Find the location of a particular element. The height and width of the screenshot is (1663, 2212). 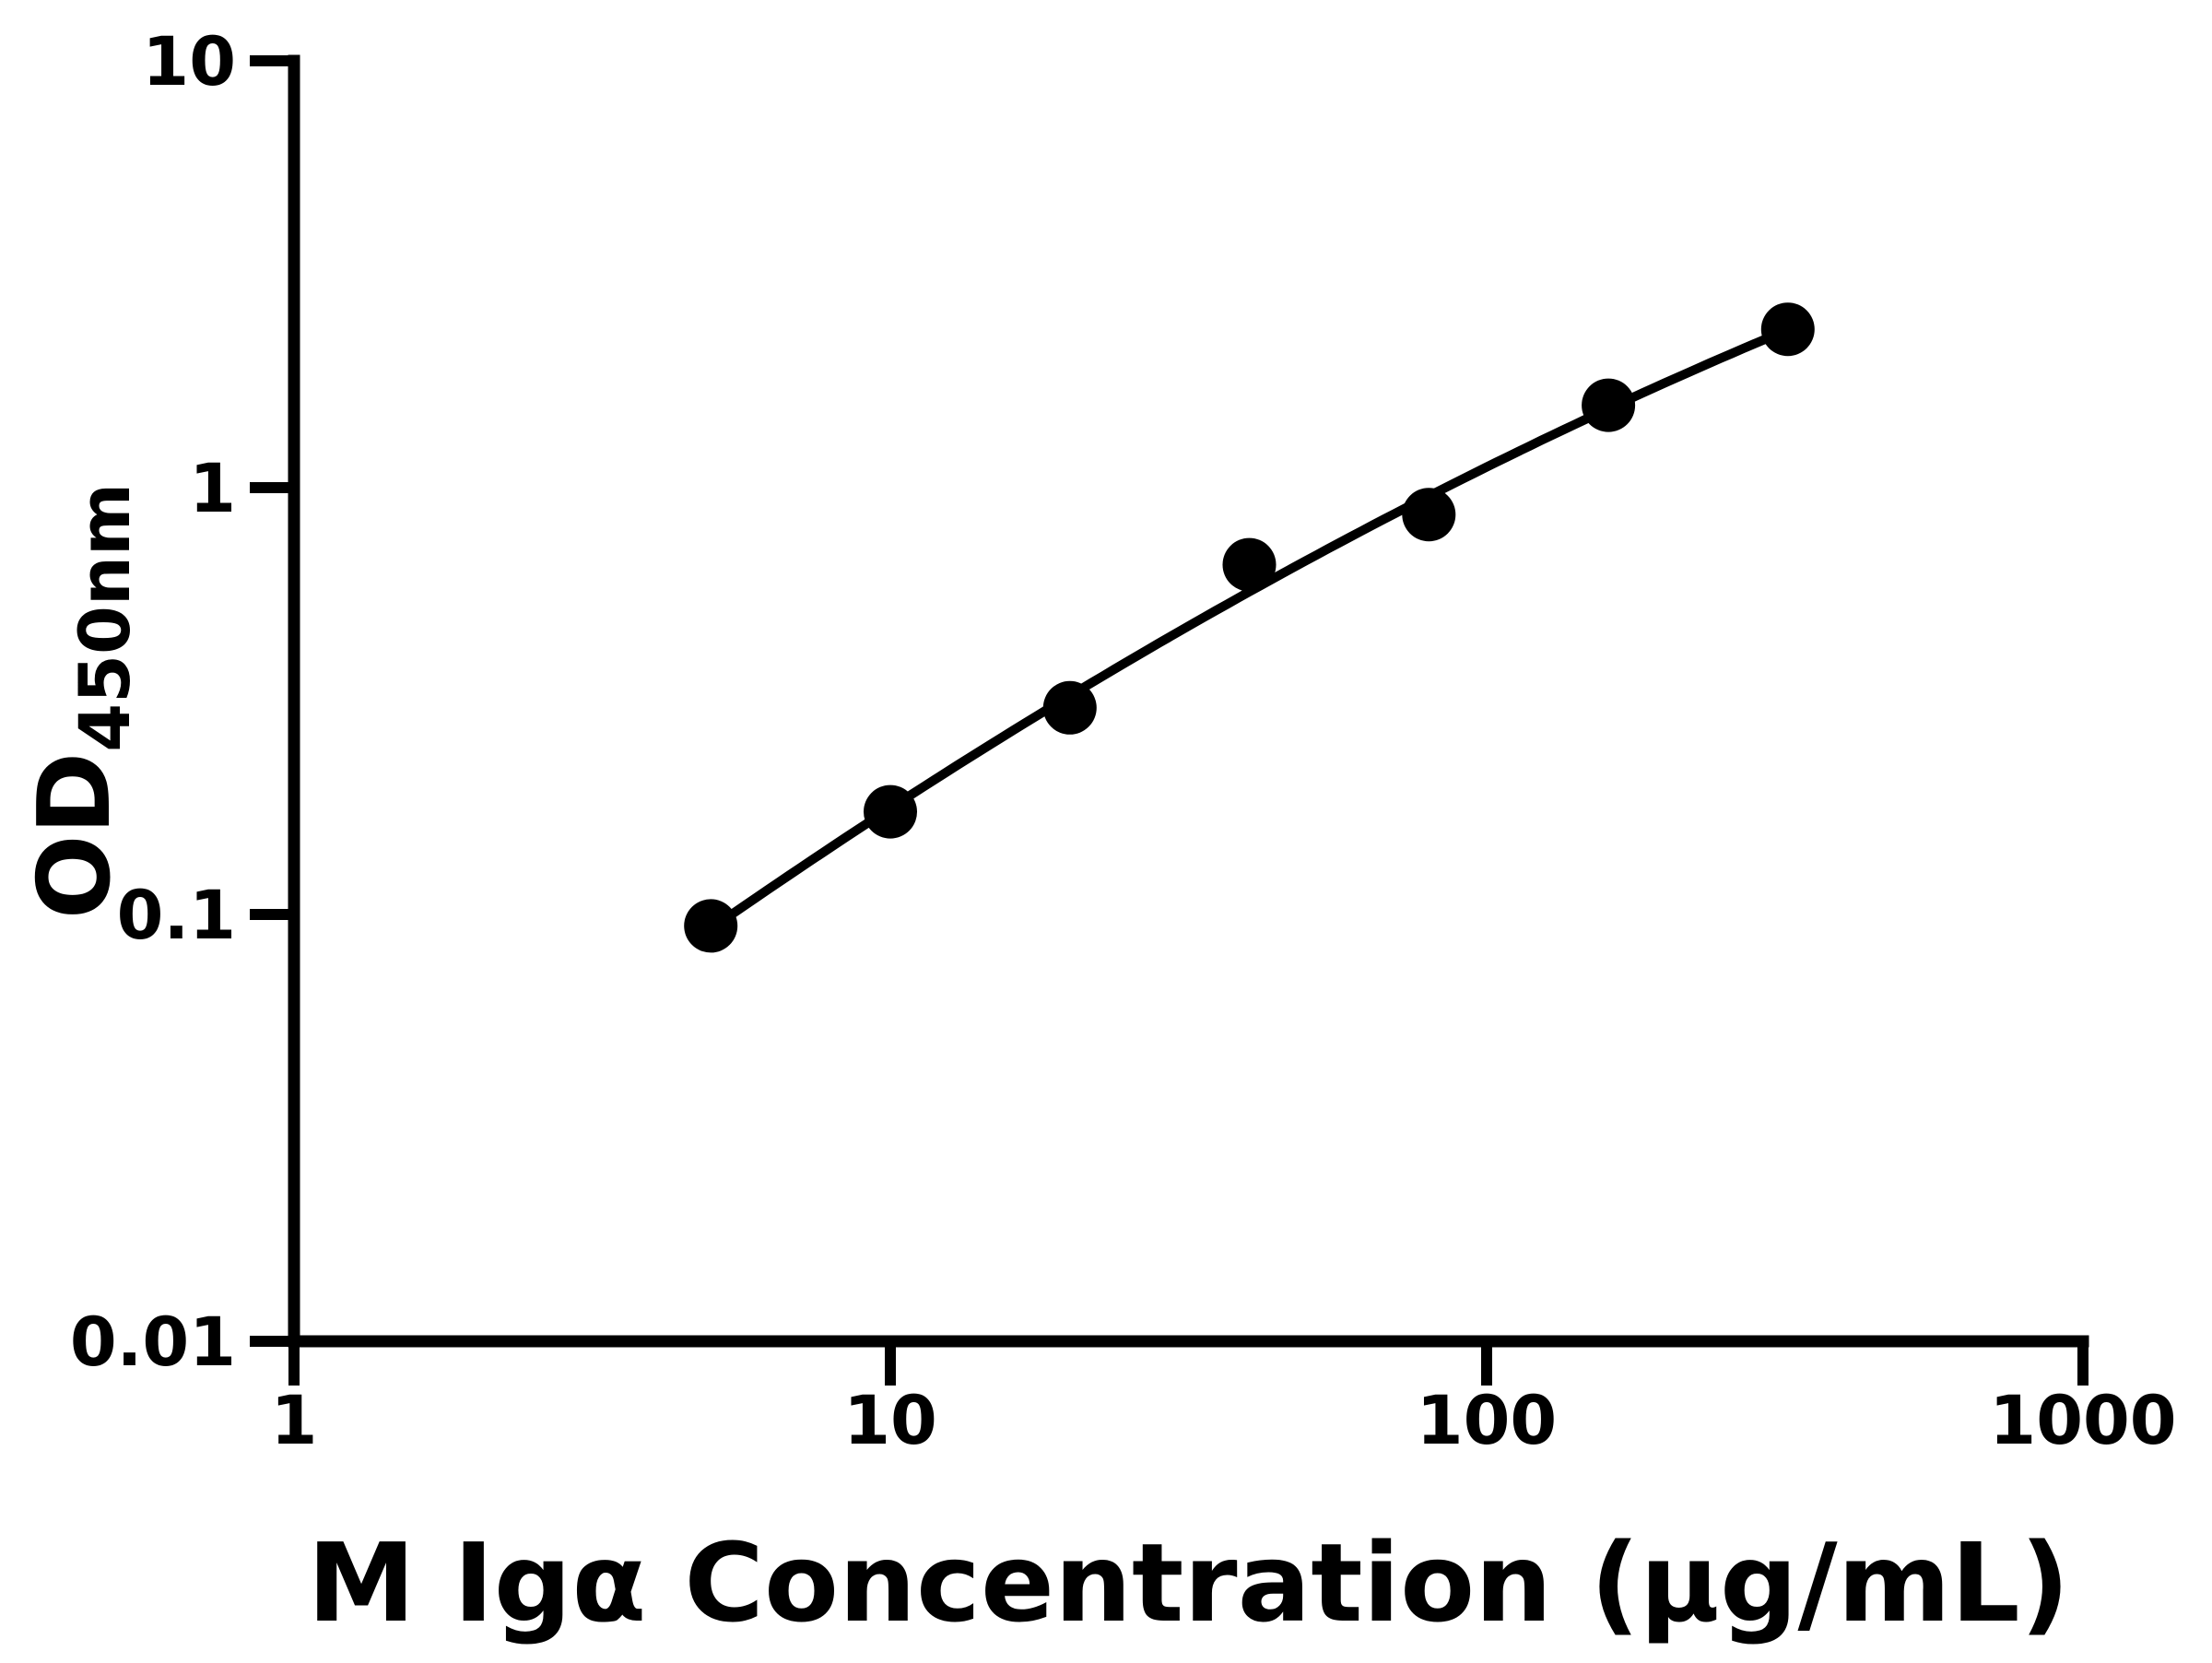

y-tick-label: 0.1 is located at coordinates (176, 916).